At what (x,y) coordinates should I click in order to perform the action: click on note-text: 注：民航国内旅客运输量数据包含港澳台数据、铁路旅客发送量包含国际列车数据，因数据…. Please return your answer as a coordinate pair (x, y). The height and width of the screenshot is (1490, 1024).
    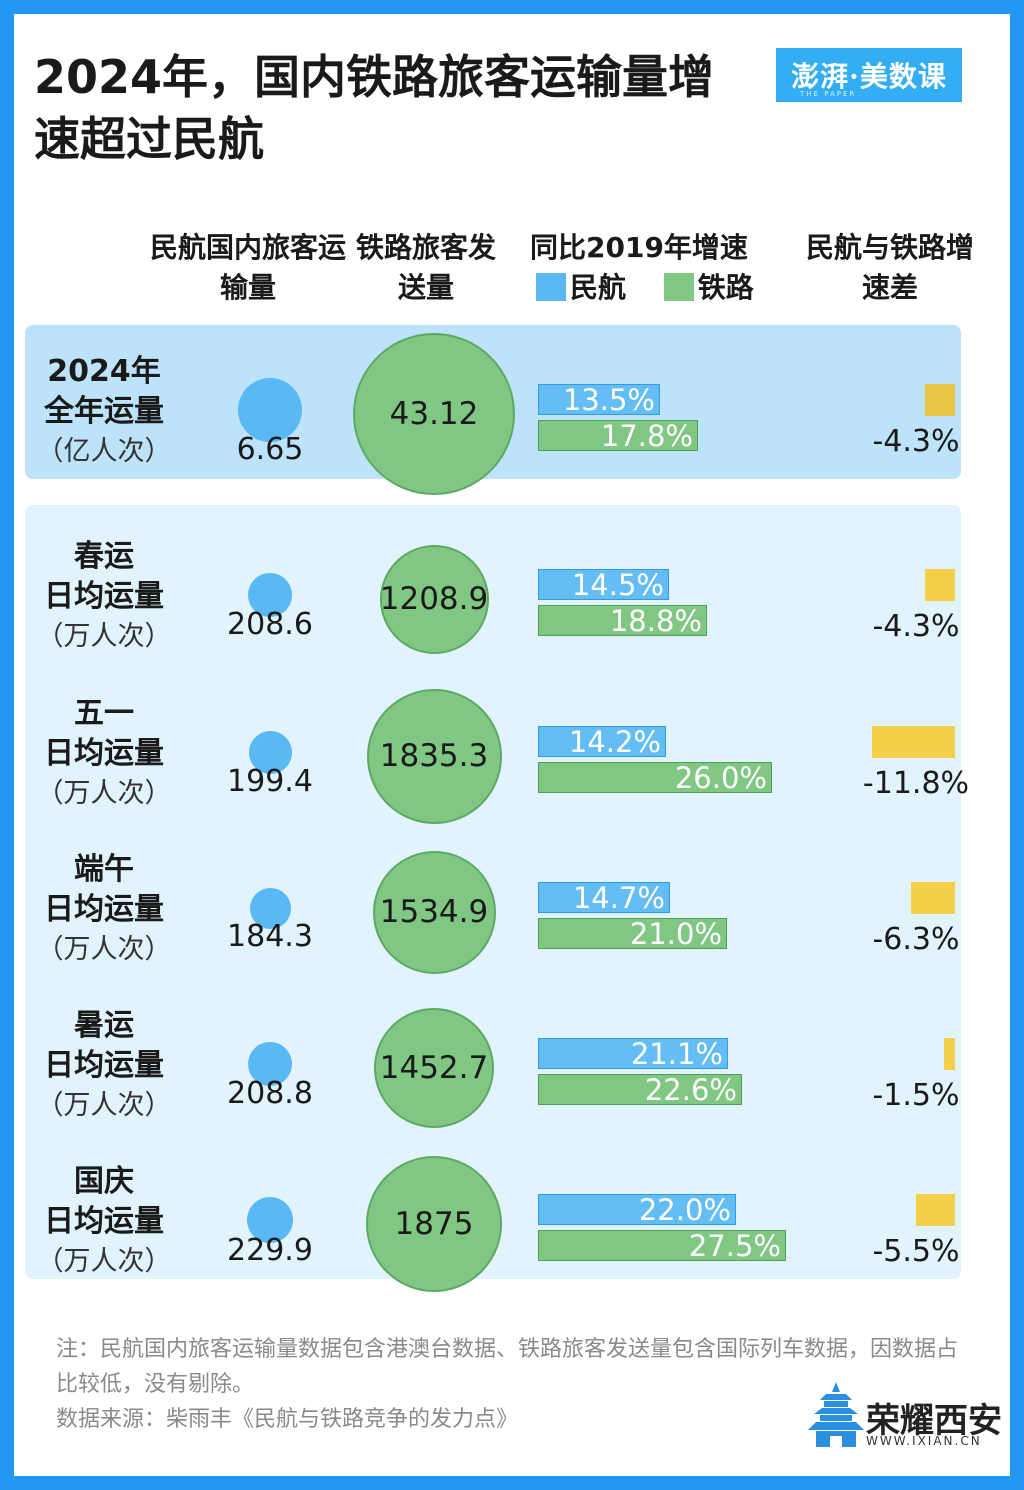
    Looking at the image, I should click on (507, 1367).